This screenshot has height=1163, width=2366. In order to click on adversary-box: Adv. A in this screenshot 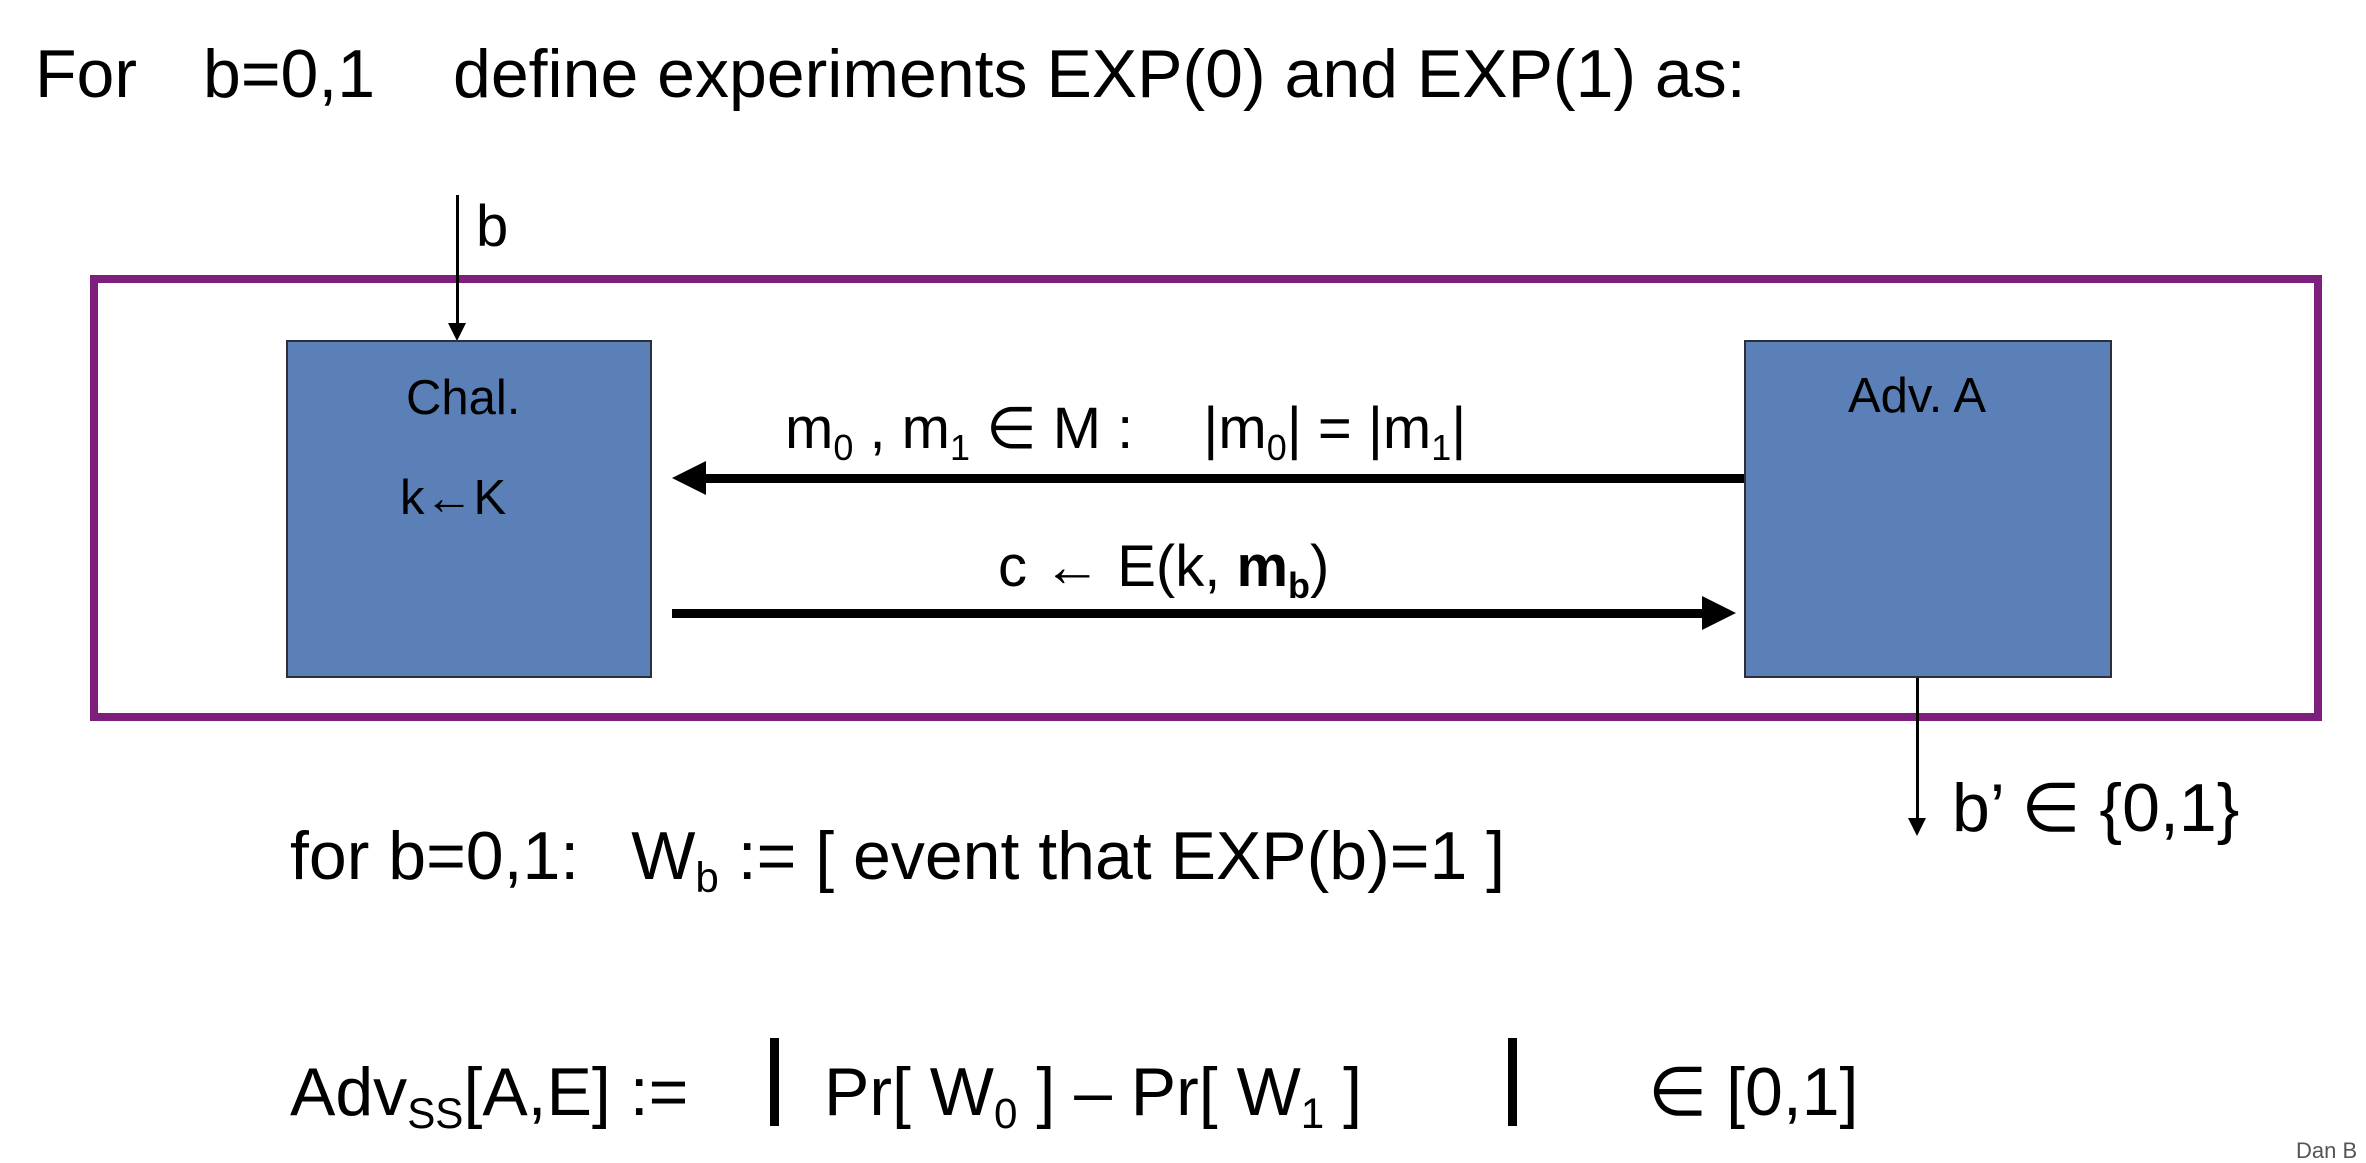, I will do `click(1928, 509)`.